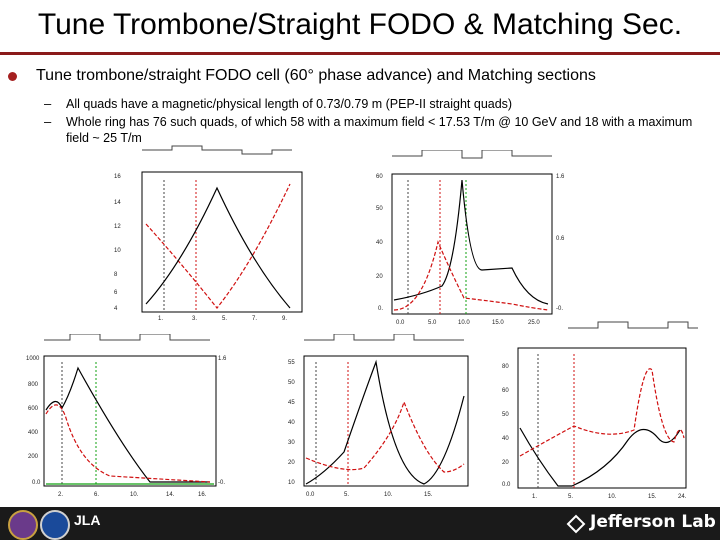 The height and width of the screenshot is (540, 720). What do you see at coordinates (380, 309) in the screenshot?
I see `svg-text: 0.` at bounding box center [380, 309].